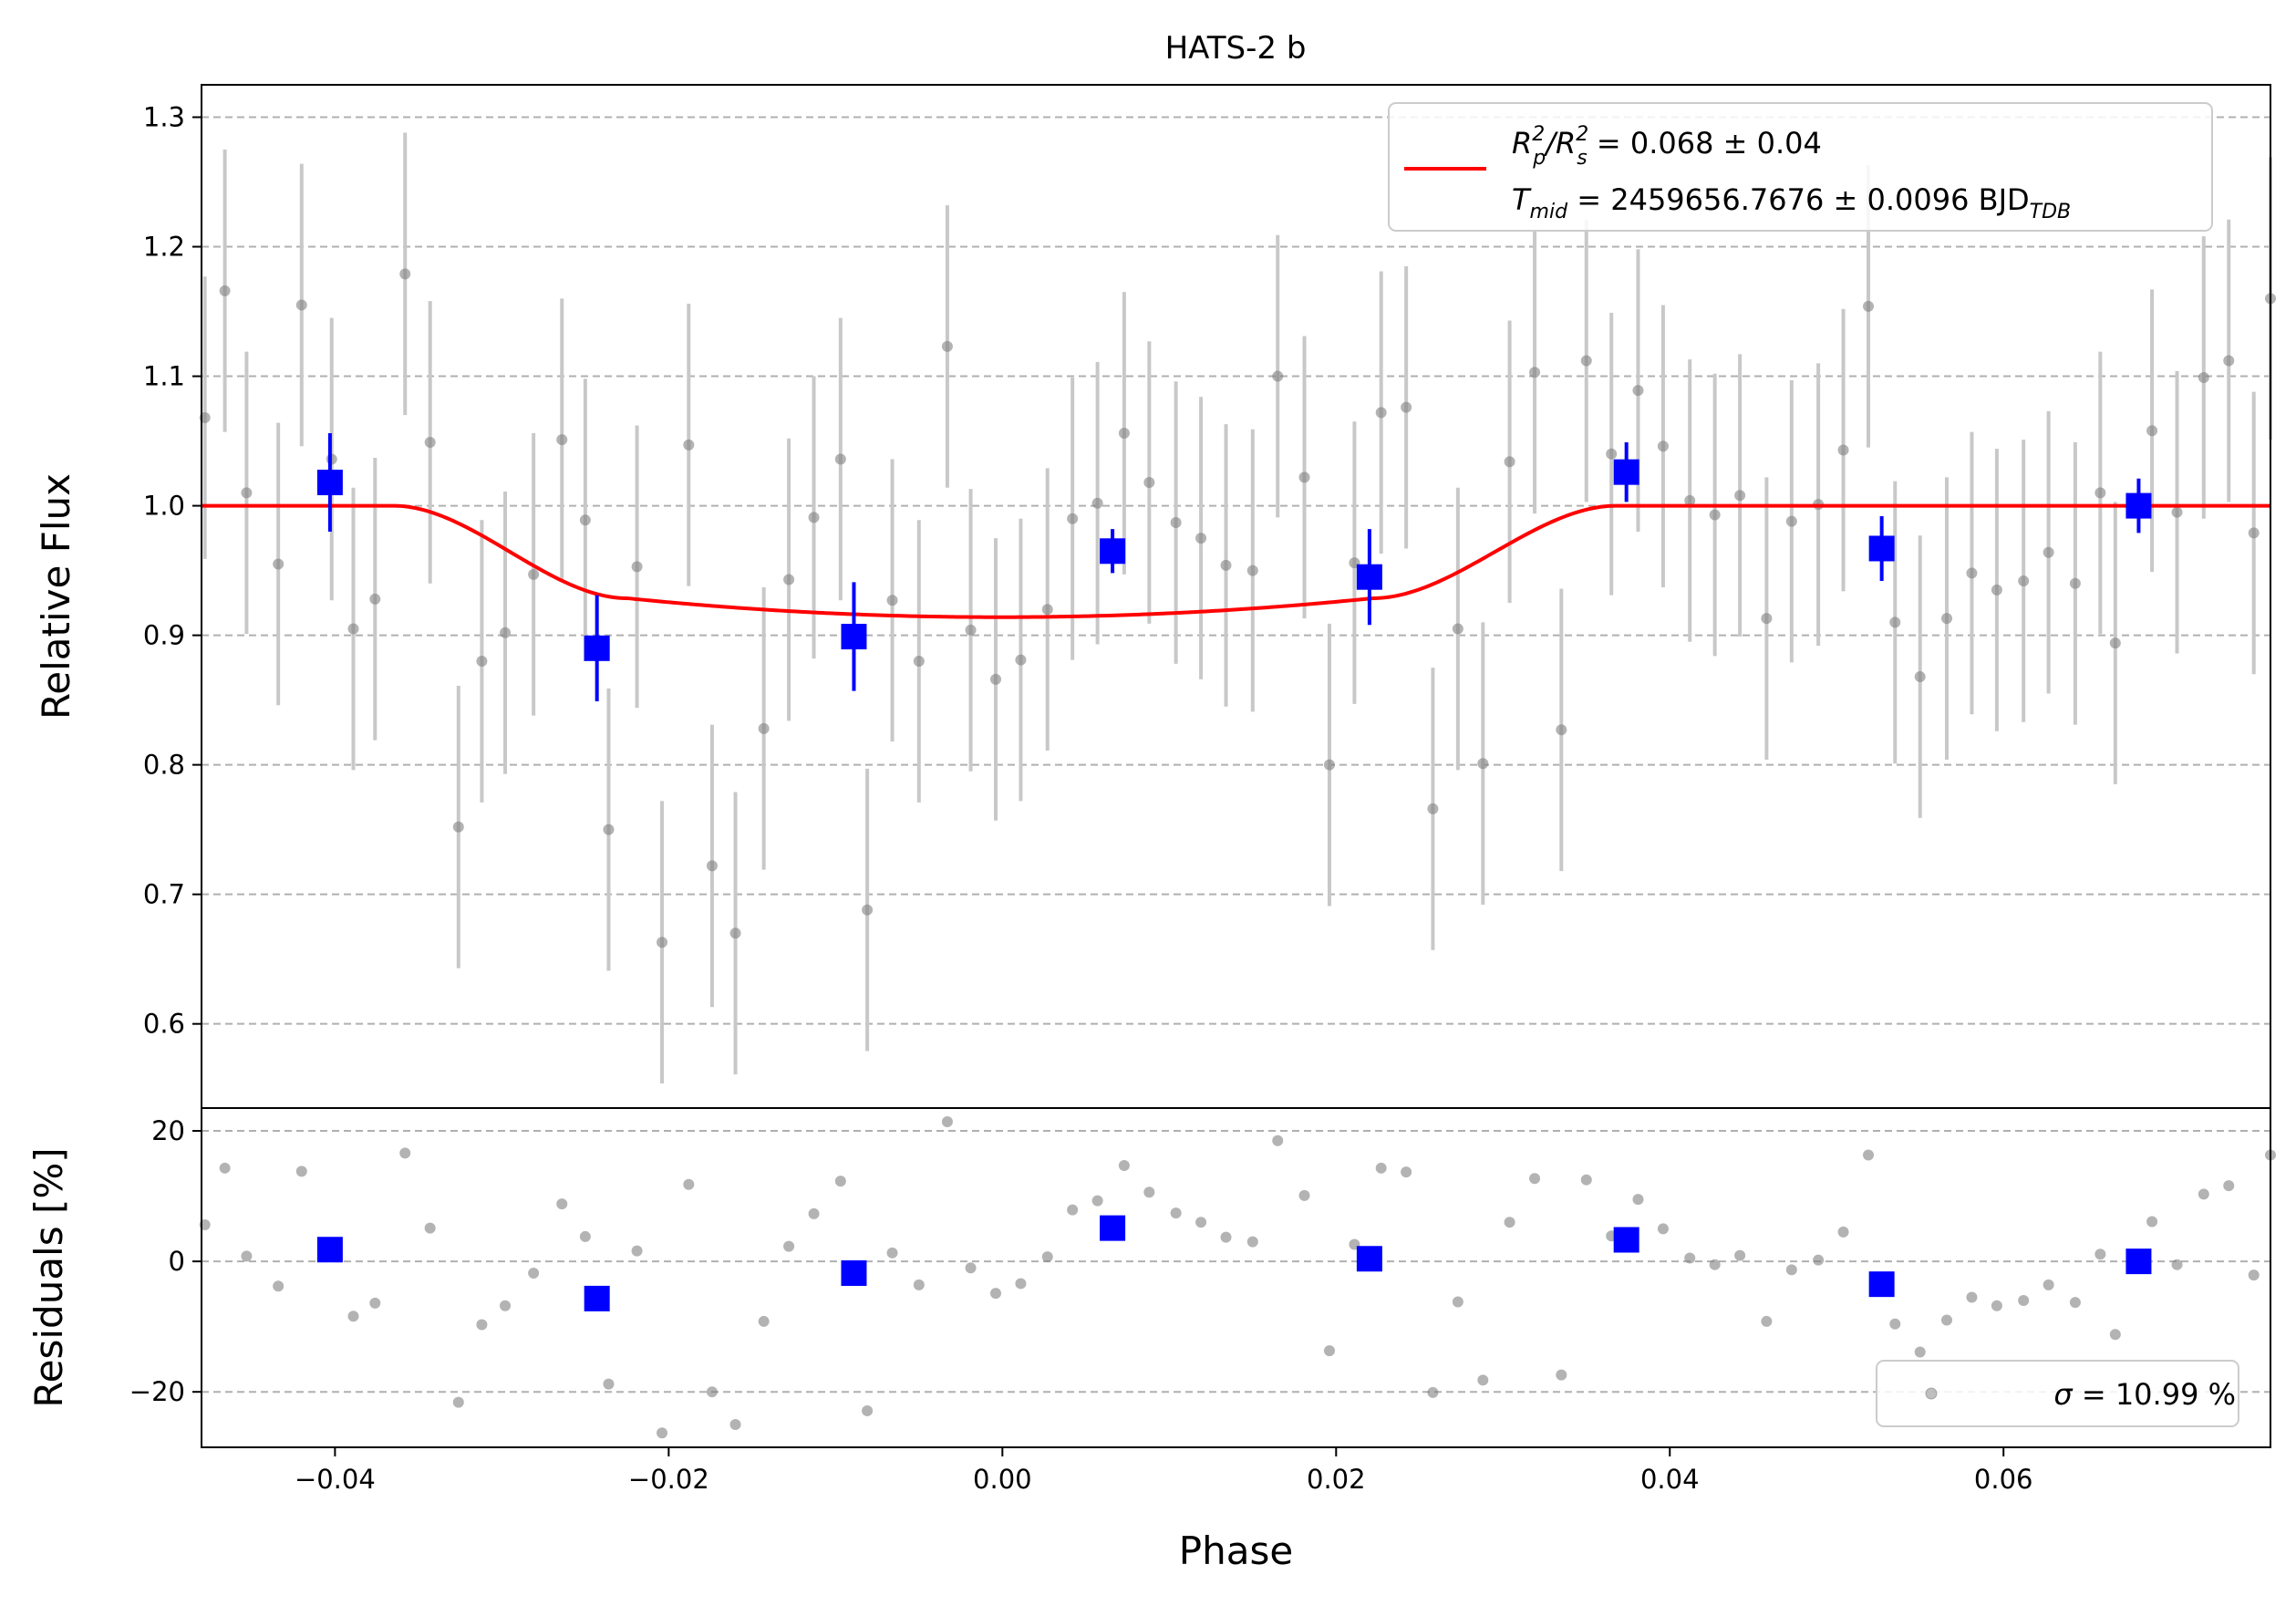 The image size is (2296, 1606). I want to click on flux-y-axis-label: Relative Flux, so click(56, 596).